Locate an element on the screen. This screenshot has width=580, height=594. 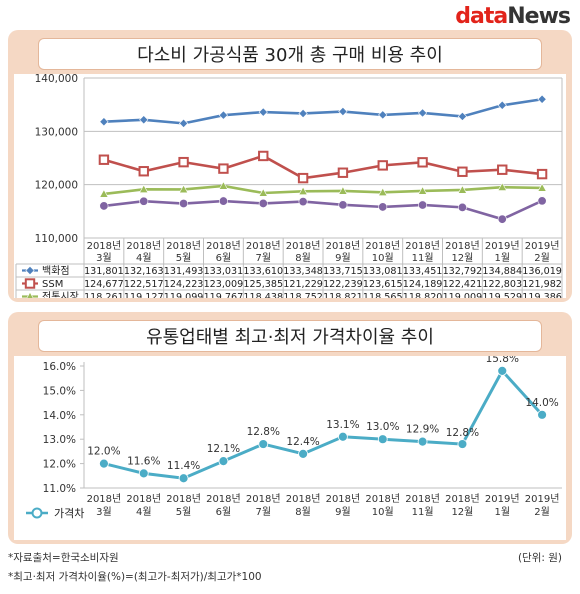
data-label: 12.4% is located at coordinates (302, 442).